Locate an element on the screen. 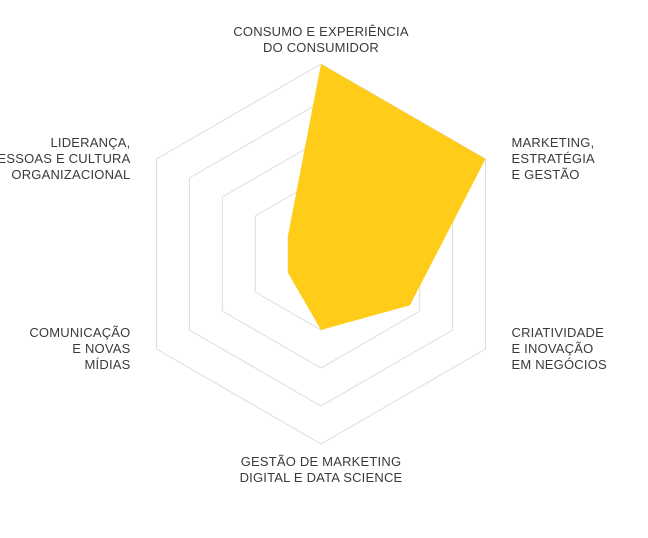 Image resolution: width=648 pixels, height=538 pixels. axis-label-line: ORGANIZACIONAL is located at coordinates (70, 174).